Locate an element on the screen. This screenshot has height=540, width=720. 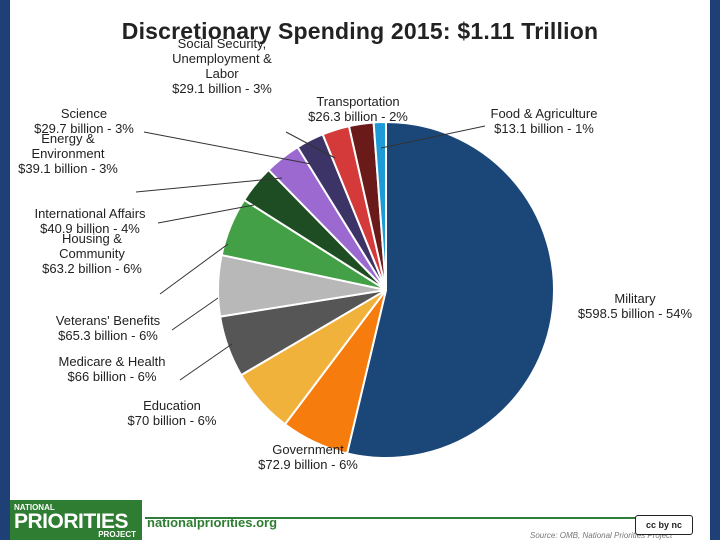
right-frame-border is located at coordinates (715, 270).